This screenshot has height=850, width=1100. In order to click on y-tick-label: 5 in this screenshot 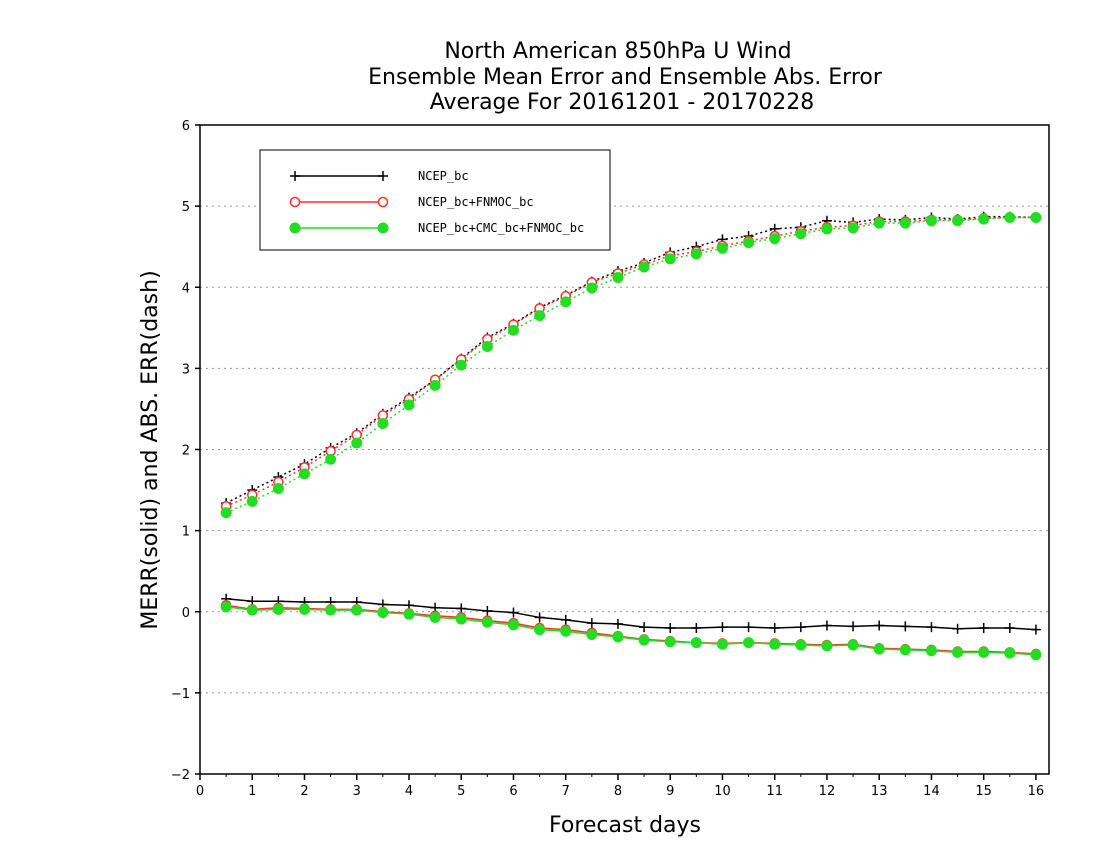, I will do `click(186, 207)`.